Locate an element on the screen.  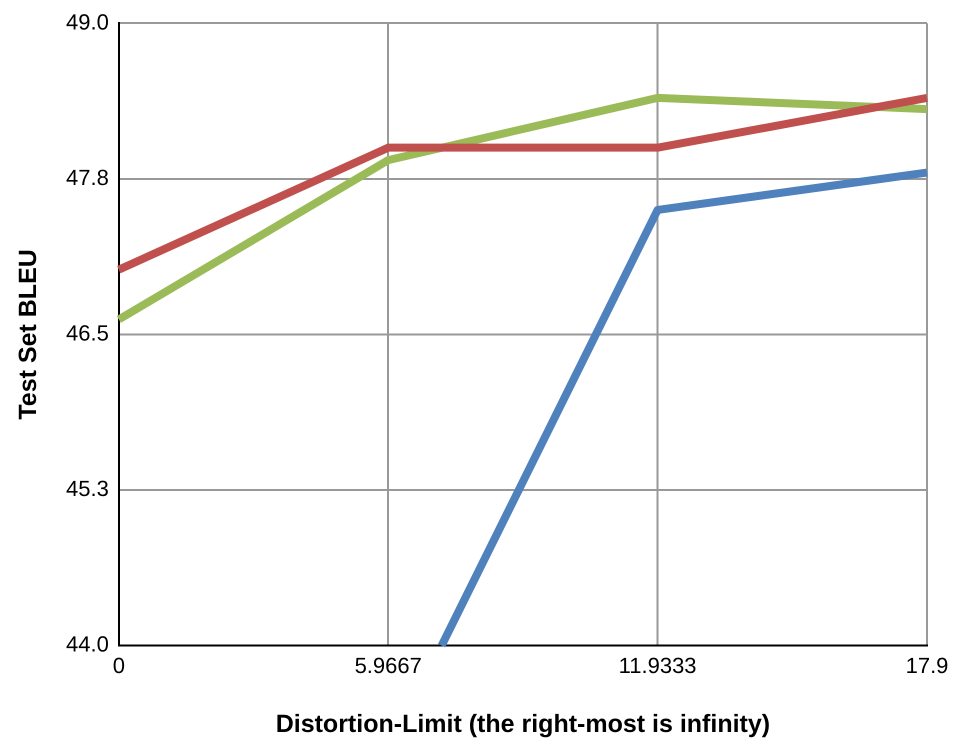
y-tick-label: 44.0 is located at coordinates (87, 644).